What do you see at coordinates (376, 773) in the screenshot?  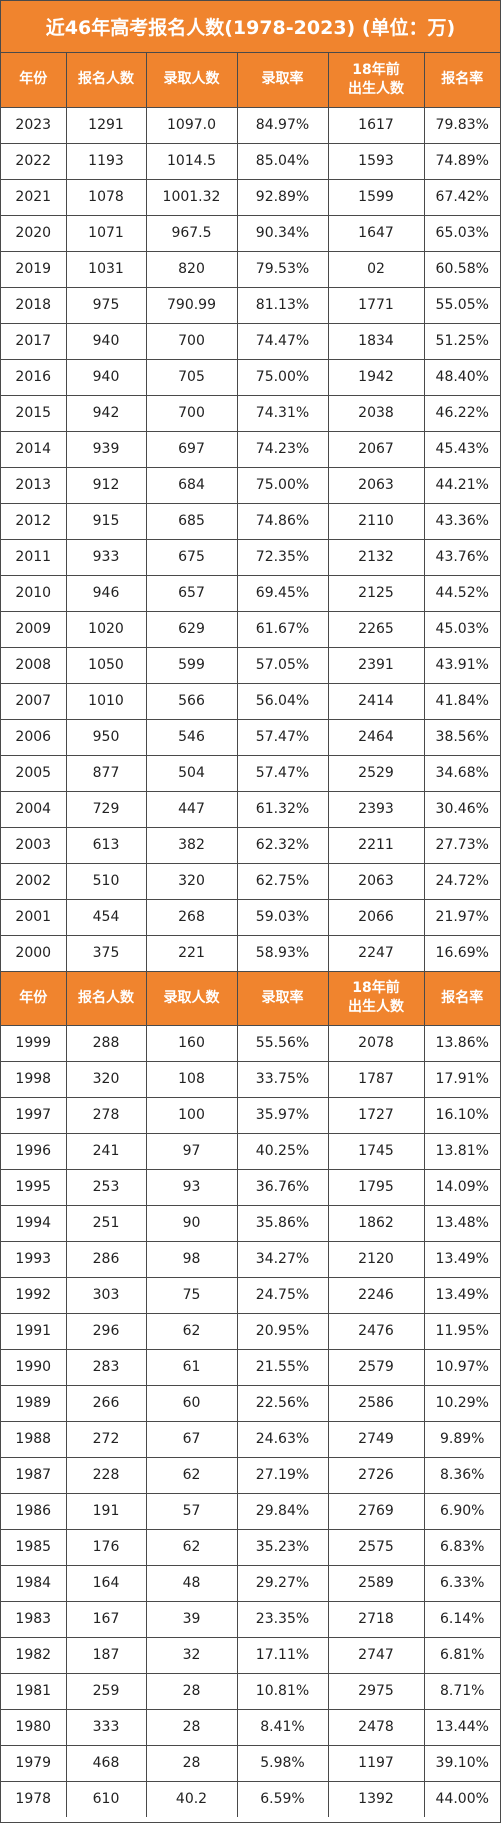 I see `cell-births-18y-prior: 2529` at bounding box center [376, 773].